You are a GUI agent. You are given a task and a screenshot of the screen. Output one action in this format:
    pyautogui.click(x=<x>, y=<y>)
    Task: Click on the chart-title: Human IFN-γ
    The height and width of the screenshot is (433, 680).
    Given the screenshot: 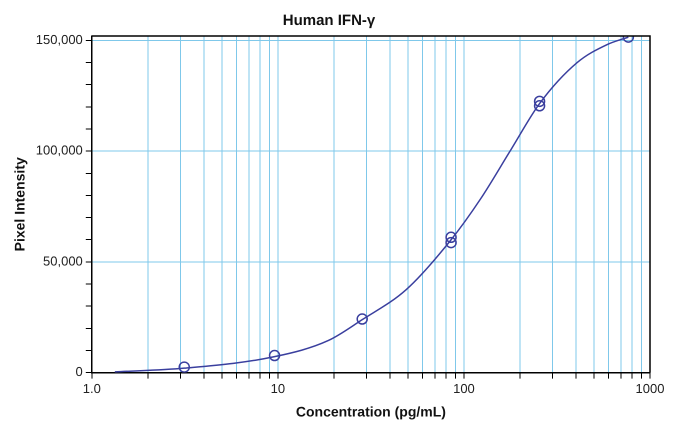 What is the action you would take?
    pyautogui.click(x=329, y=21)
    